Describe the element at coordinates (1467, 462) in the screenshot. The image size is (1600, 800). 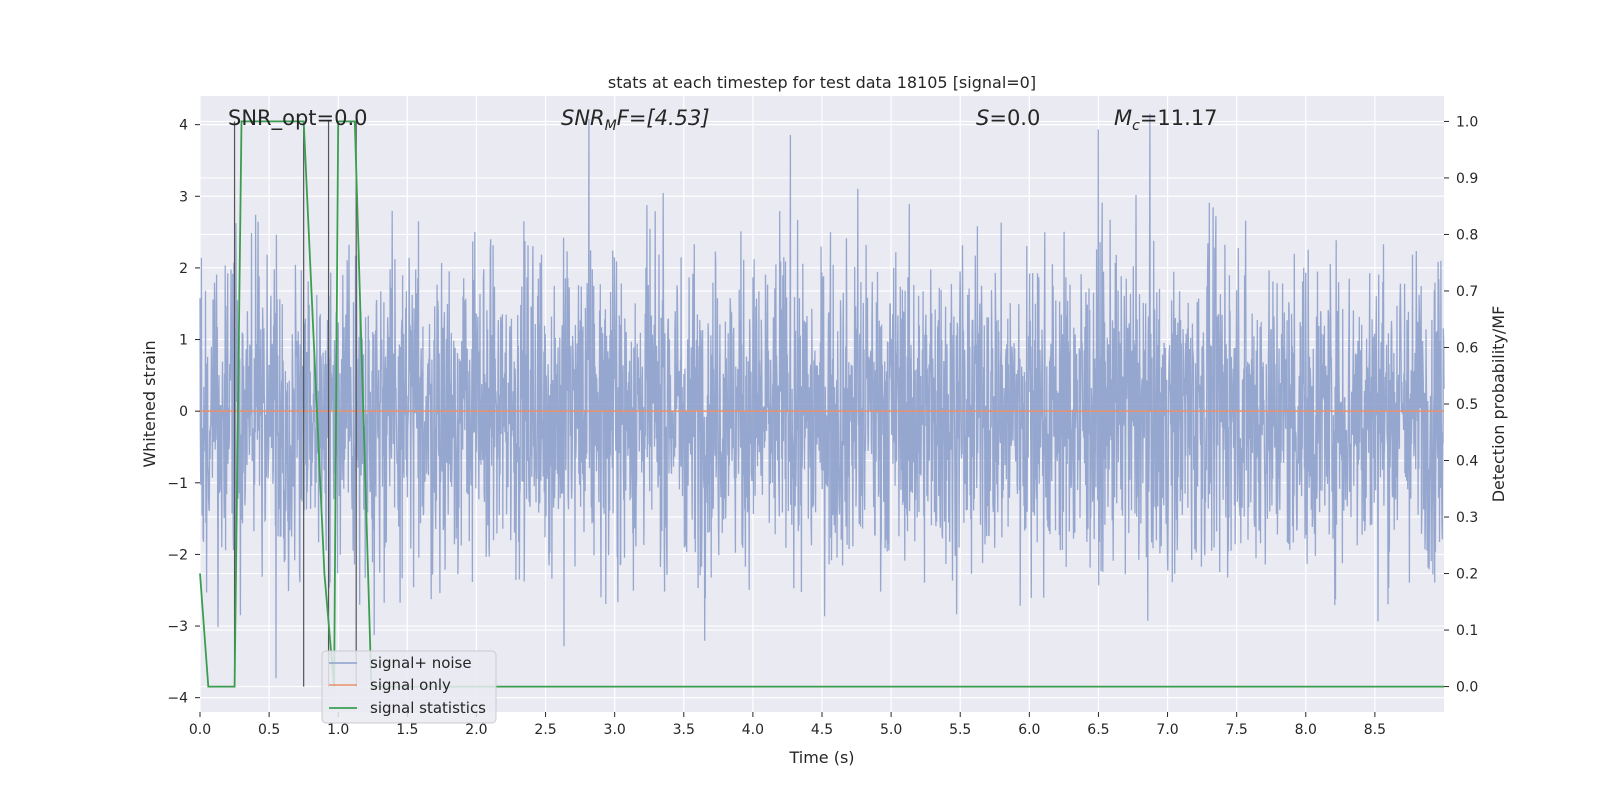
I see `y-right-tick-label: 0.4` at that location.